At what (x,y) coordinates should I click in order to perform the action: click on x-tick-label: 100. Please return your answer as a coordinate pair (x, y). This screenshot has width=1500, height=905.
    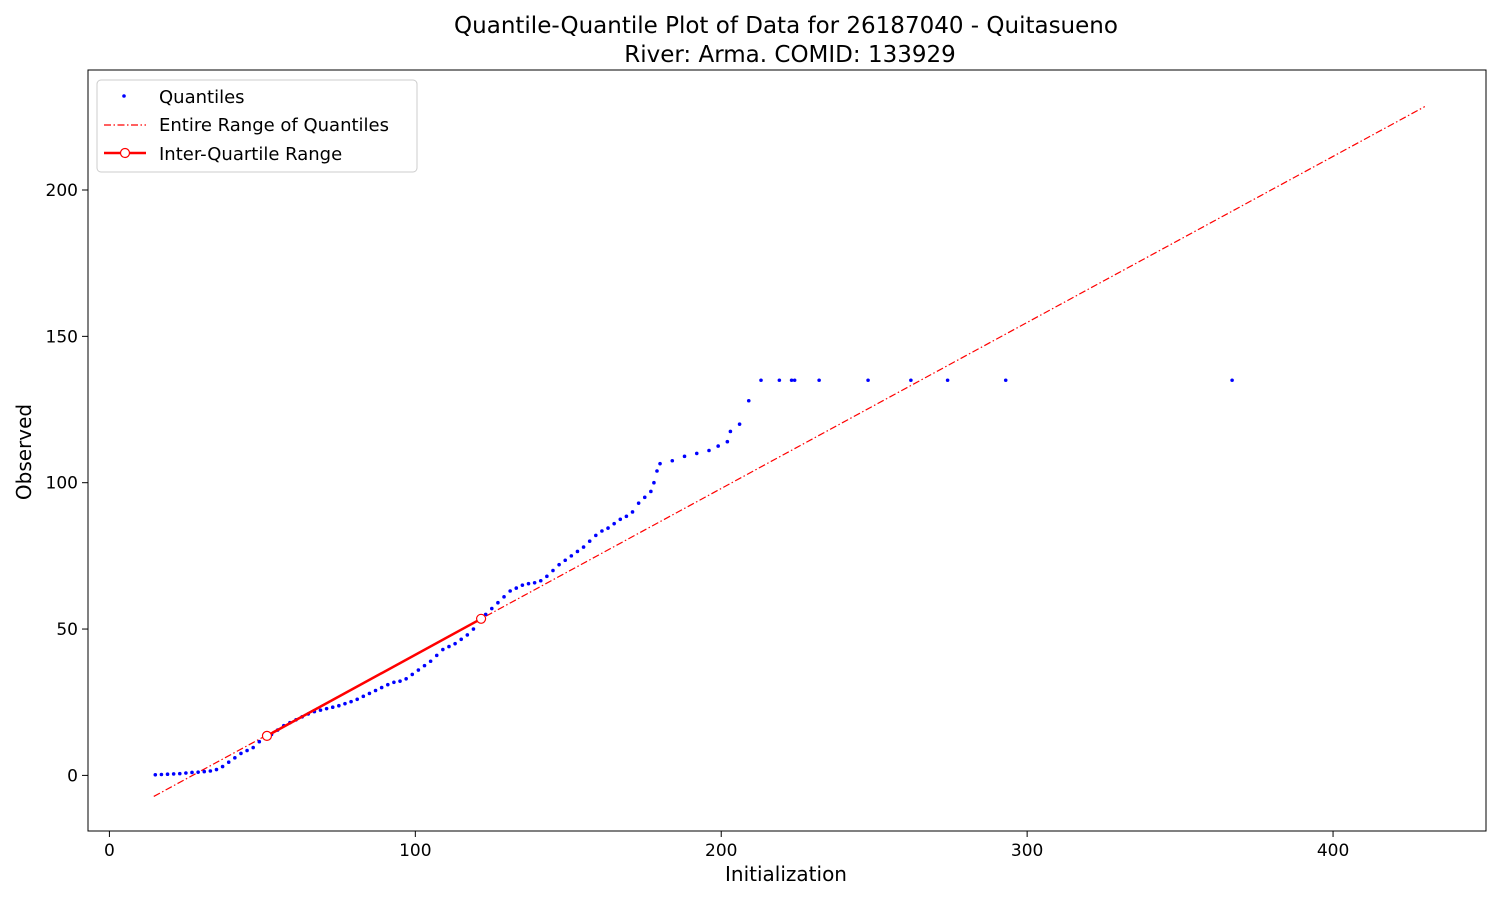
    Looking at the image, I should click on (415, 851).